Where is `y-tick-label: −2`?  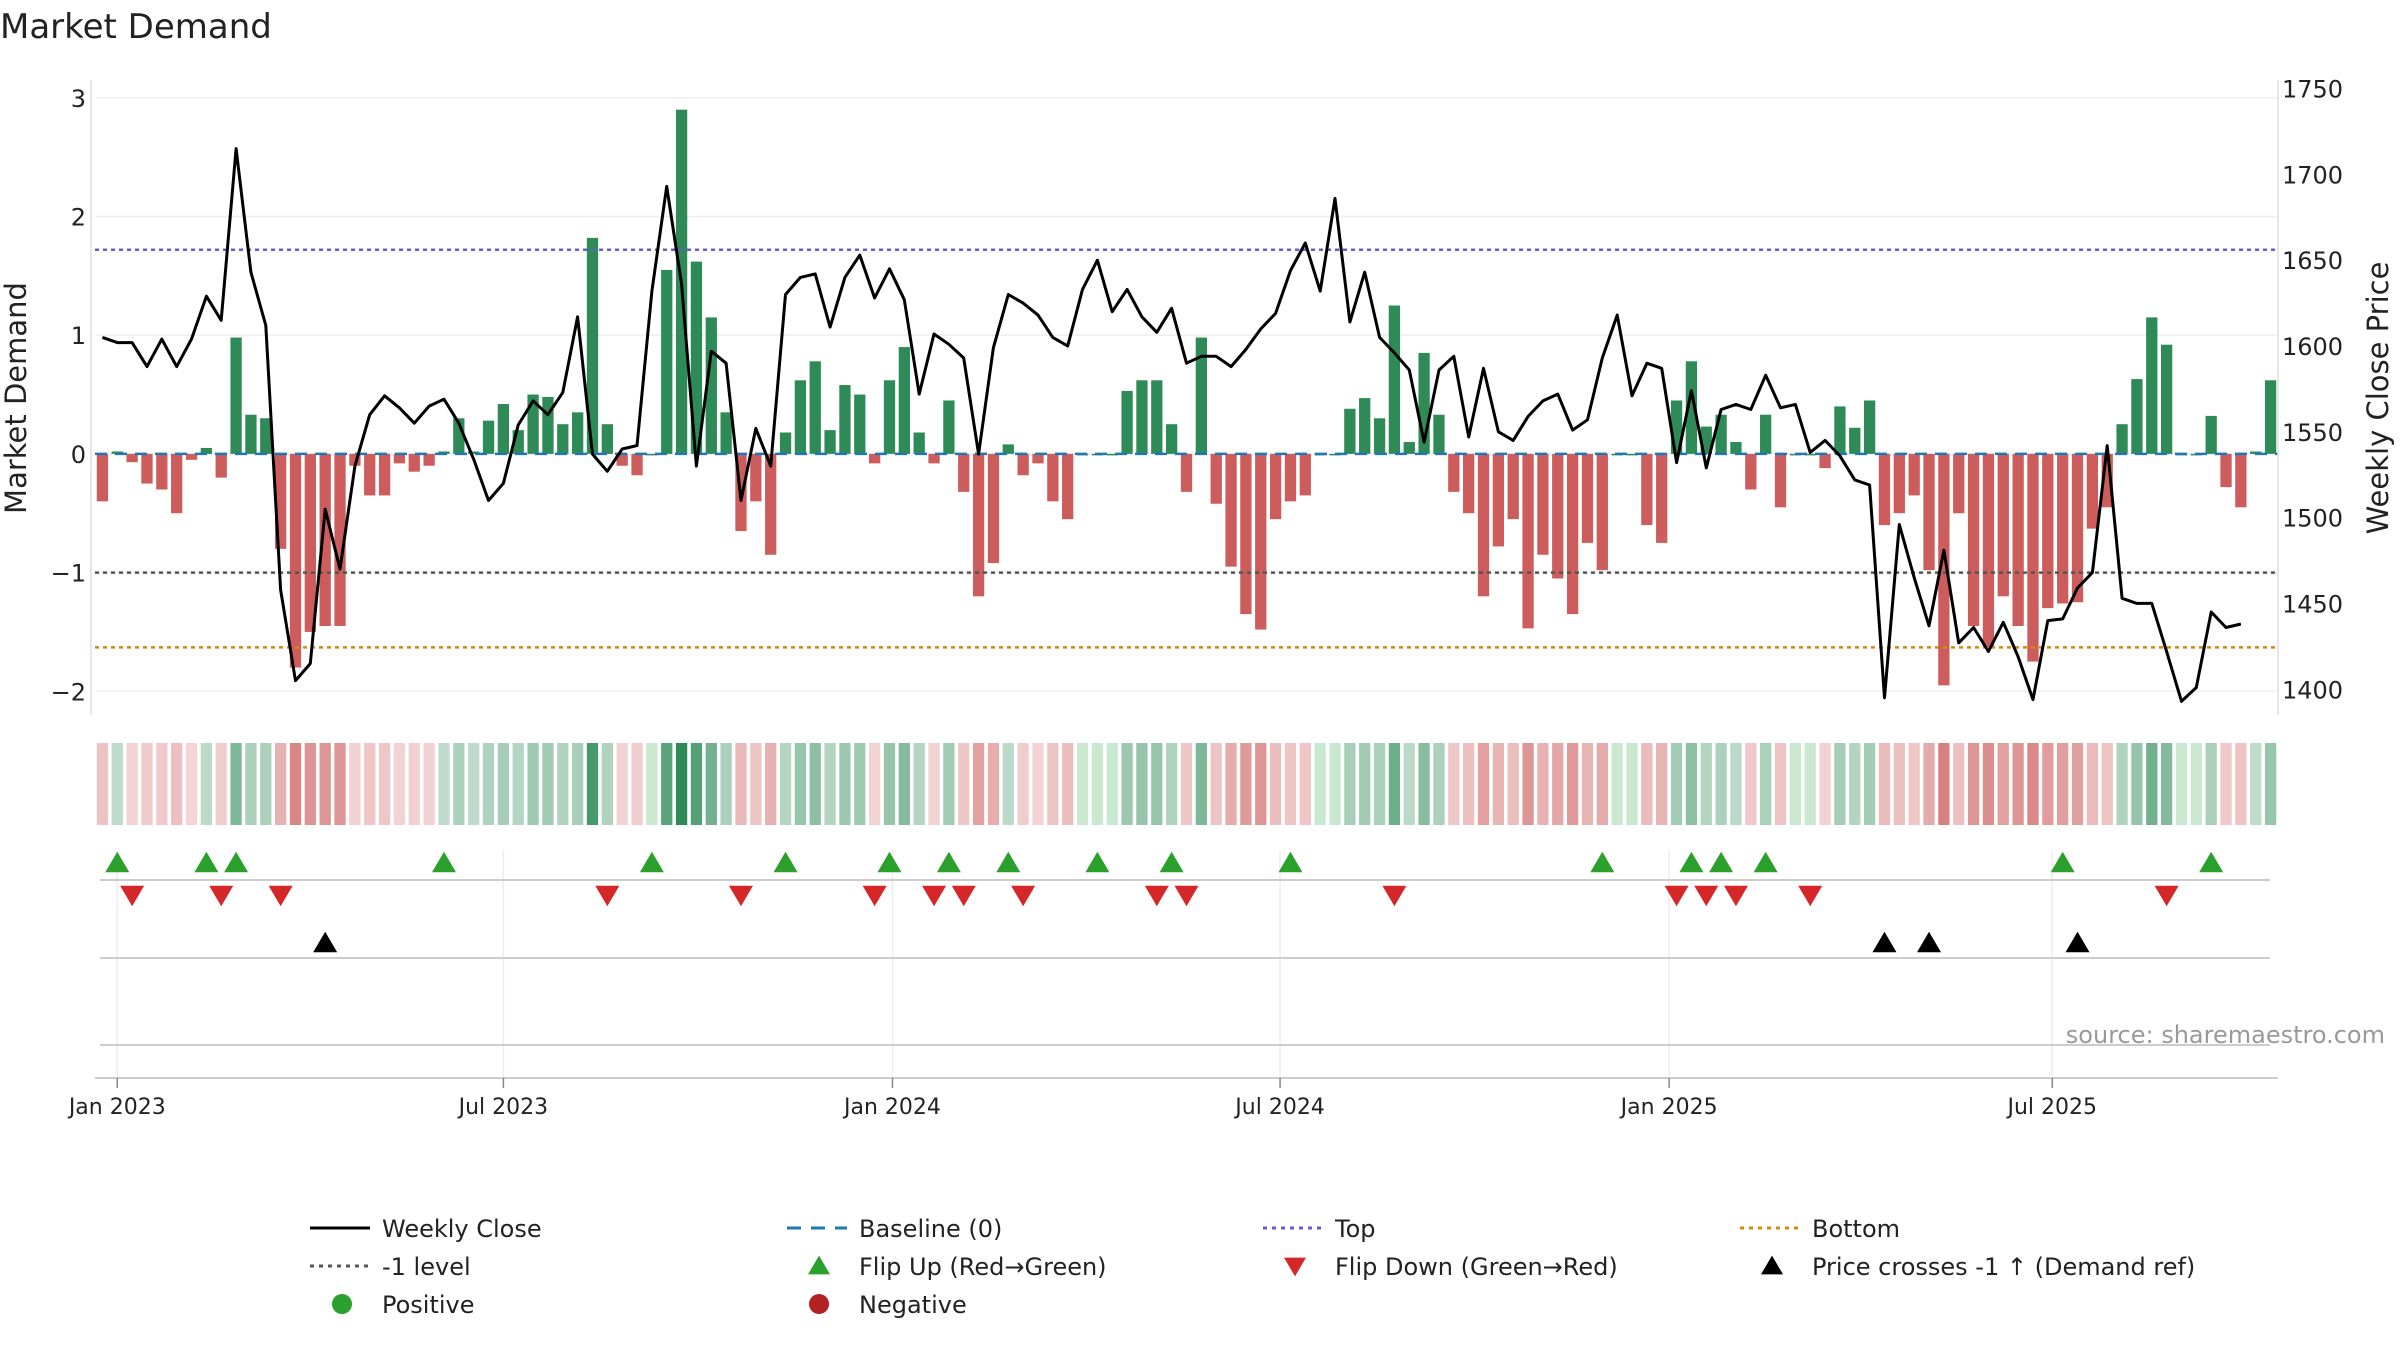
y-tick-label: −2 is located at coordinates (68, 692).